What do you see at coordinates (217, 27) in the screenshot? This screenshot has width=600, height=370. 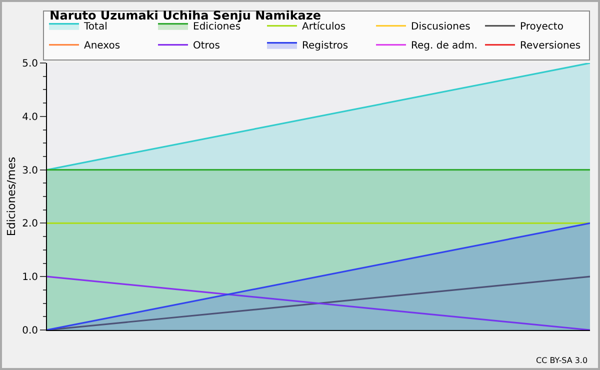 I see `legend-label: Ediciones` at bounding box center [217, 27].